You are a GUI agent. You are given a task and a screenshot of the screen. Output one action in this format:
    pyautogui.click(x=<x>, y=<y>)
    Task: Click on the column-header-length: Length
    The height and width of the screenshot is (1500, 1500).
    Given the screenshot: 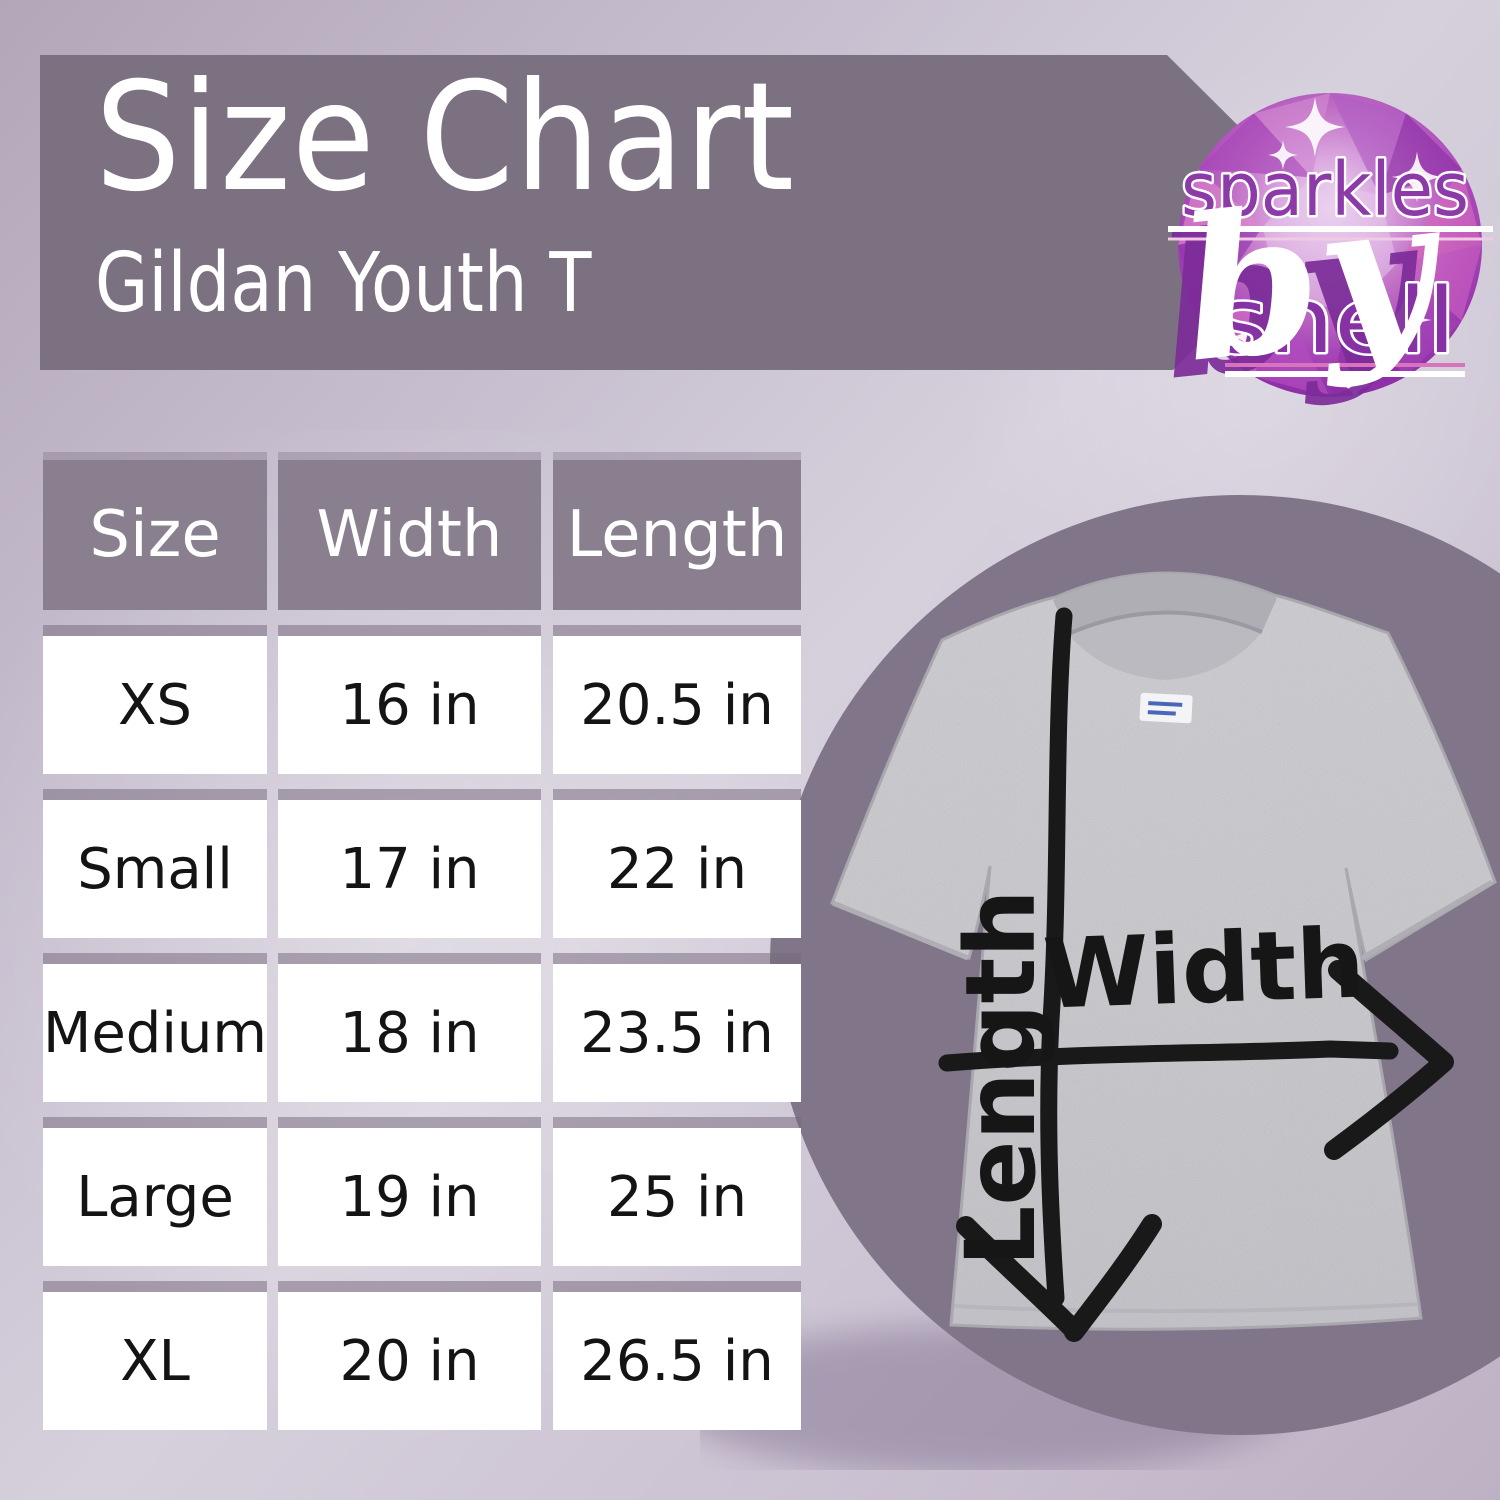 What is the action you would take?
    pyautogui.click(x=677, y=535)
    